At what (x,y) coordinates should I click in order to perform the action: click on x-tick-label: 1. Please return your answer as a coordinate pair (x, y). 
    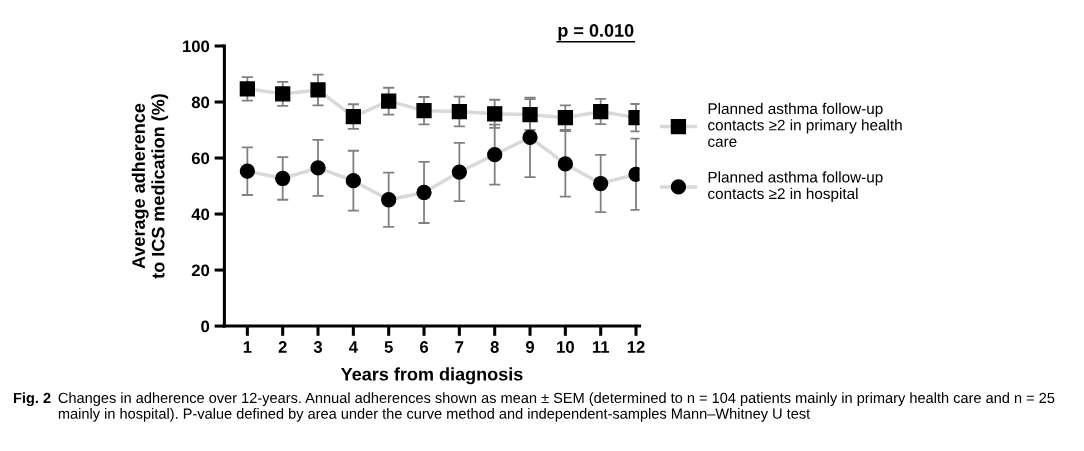
    Looking at the image, I should click on (247, 347).